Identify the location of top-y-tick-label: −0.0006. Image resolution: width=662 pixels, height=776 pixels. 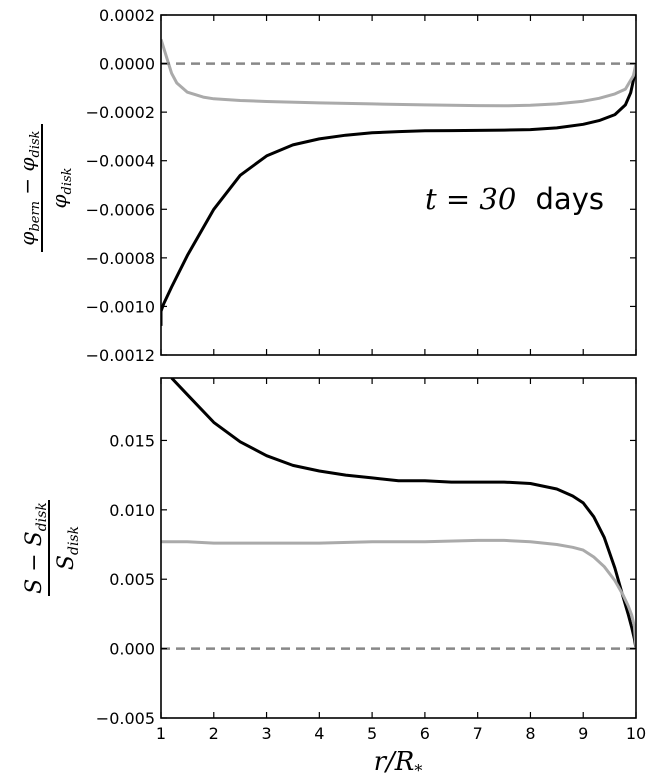
(120, 209).